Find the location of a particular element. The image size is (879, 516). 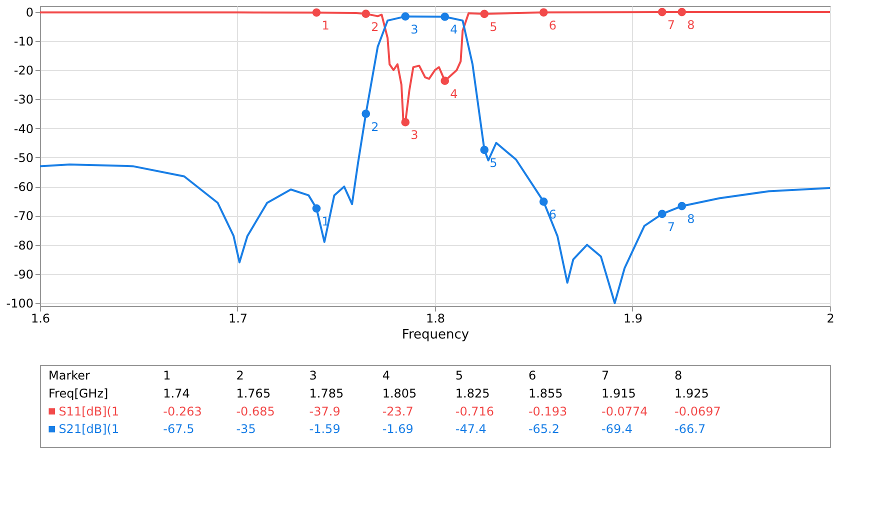

text: 1.805 is located at coordinates (399, 393).